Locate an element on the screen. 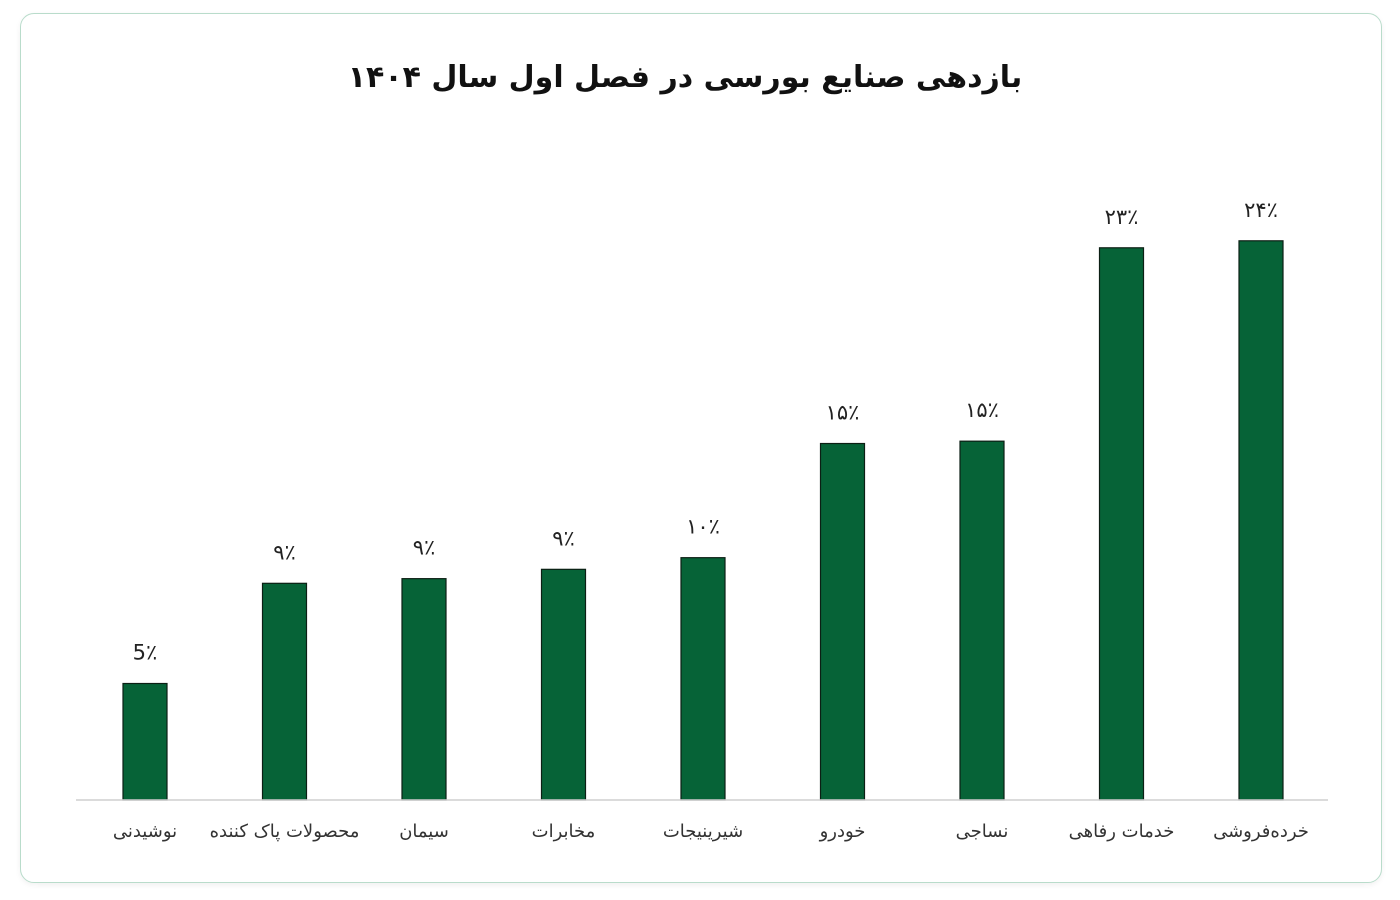 This screenshot has height=900, width=1400. category-label-5: شیرینیجات is located at coordinates (703, 831).